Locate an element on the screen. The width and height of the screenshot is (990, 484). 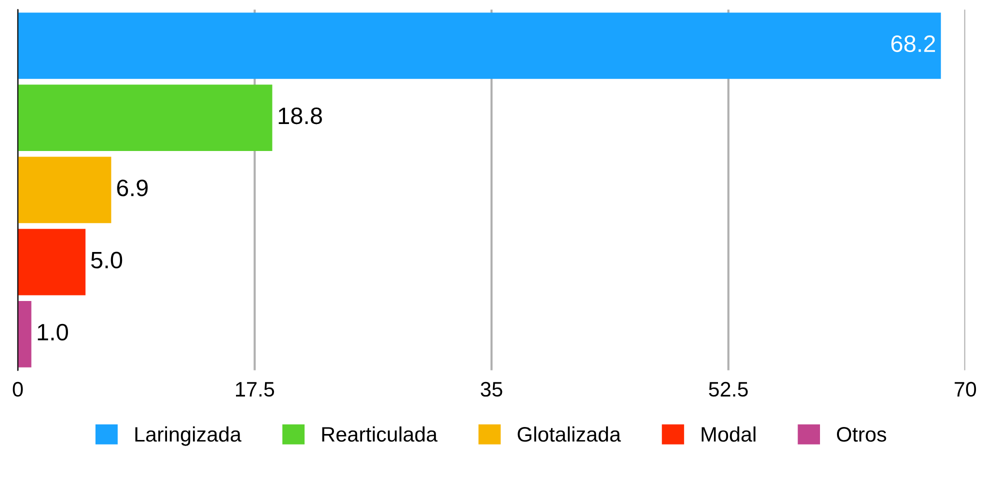
x-tick-label: 70 is located at coordinates (965, 389).